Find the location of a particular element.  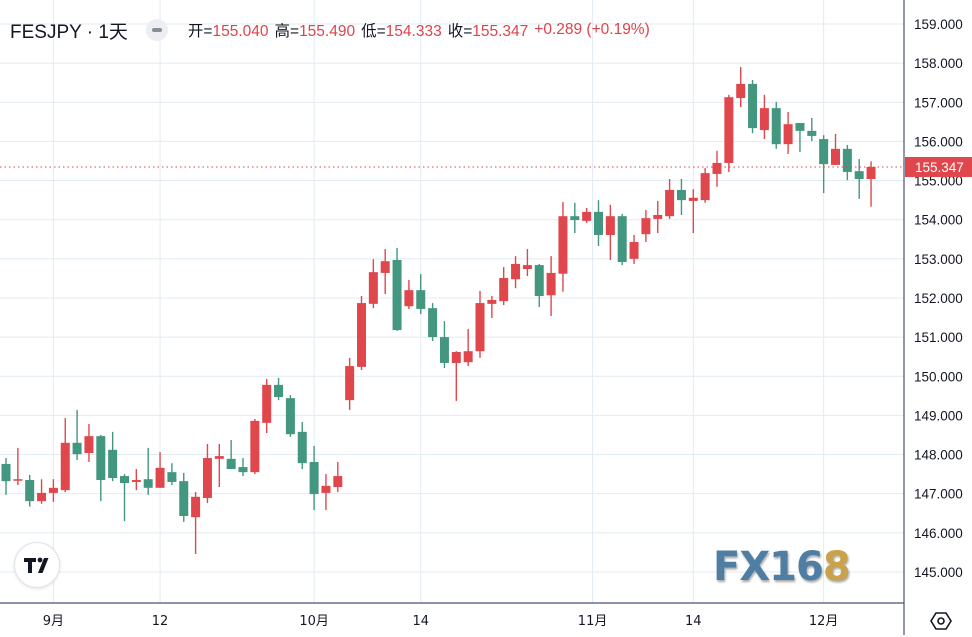

y-tick-label: 157.000 is located at coordinates (938, 102).